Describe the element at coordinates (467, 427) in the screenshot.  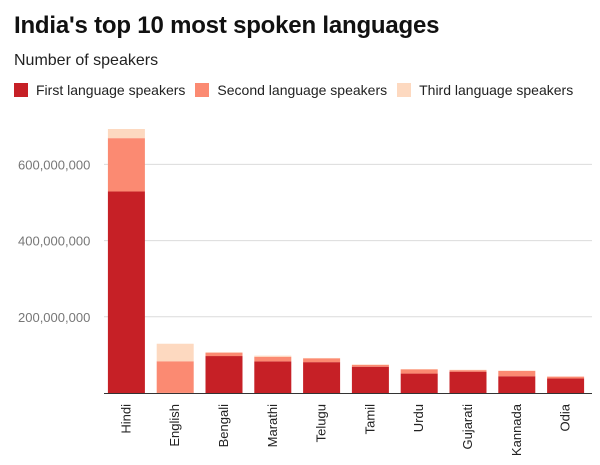
I see `x-tick-label-gujarati: Gujarati` at that location.